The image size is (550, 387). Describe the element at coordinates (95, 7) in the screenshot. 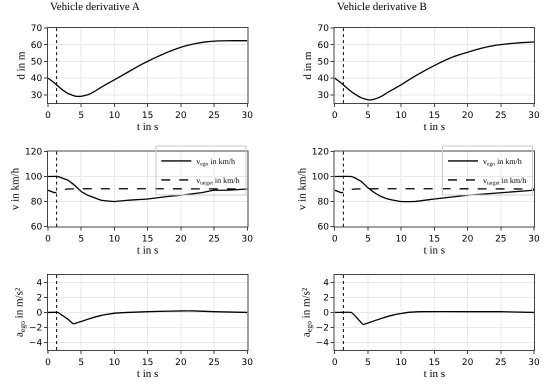

I see `chart-title: Vehicle derivative A` at that location.